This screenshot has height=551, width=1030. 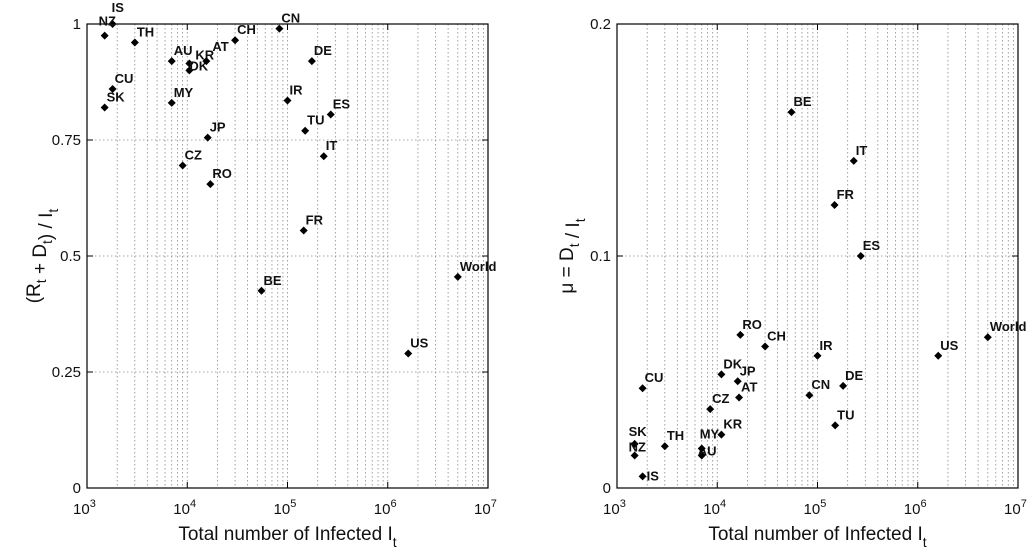 What do you see at coordinates (860, 256) in the screenshot?
I see `data-point-es` at bounding box center [860, 256].